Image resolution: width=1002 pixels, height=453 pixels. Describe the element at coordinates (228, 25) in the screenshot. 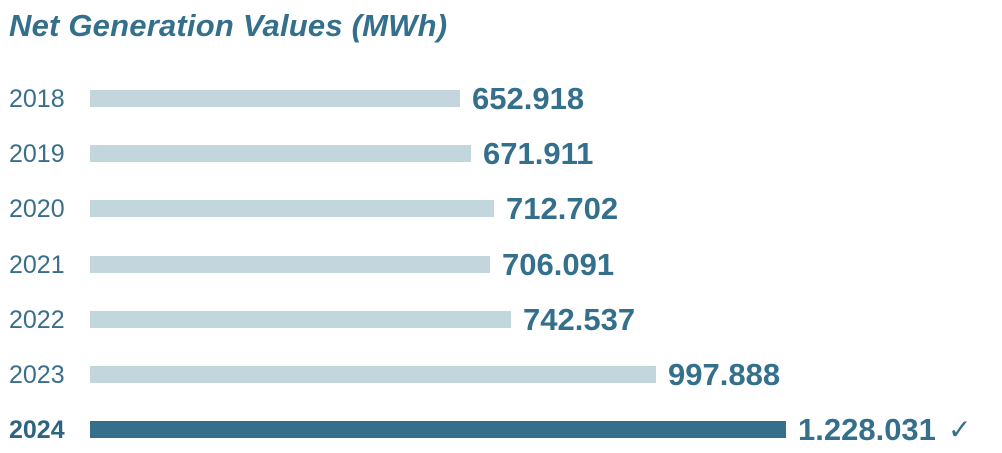

I see `chart-title: Net Generation Values (MWh)` at that location.